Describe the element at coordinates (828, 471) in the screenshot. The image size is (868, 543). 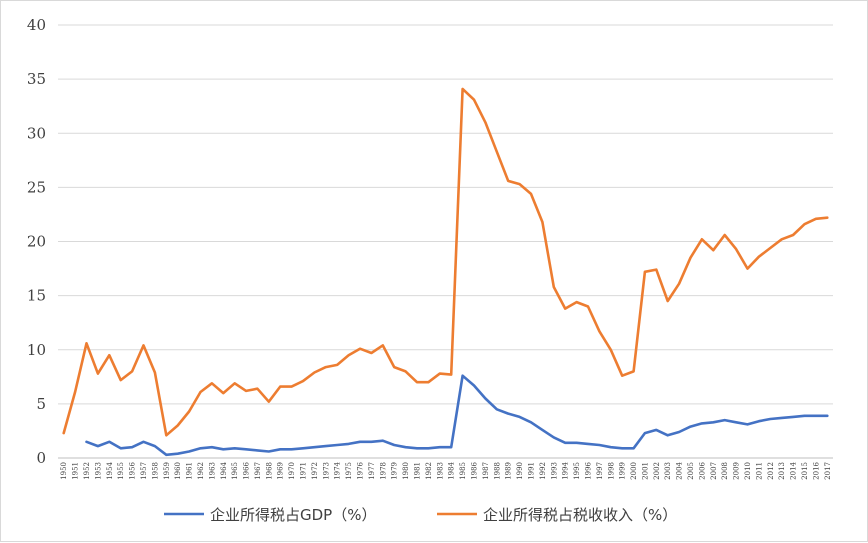
I see `x-tick-label: 2017` at that location.